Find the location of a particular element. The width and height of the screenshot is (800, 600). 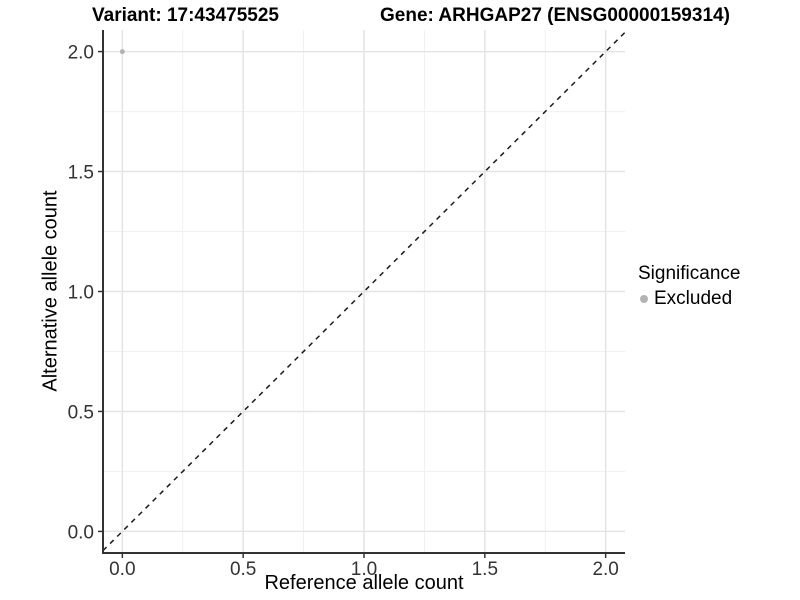

y-tick-label: 0.5 is located at coordinates (81, 412).